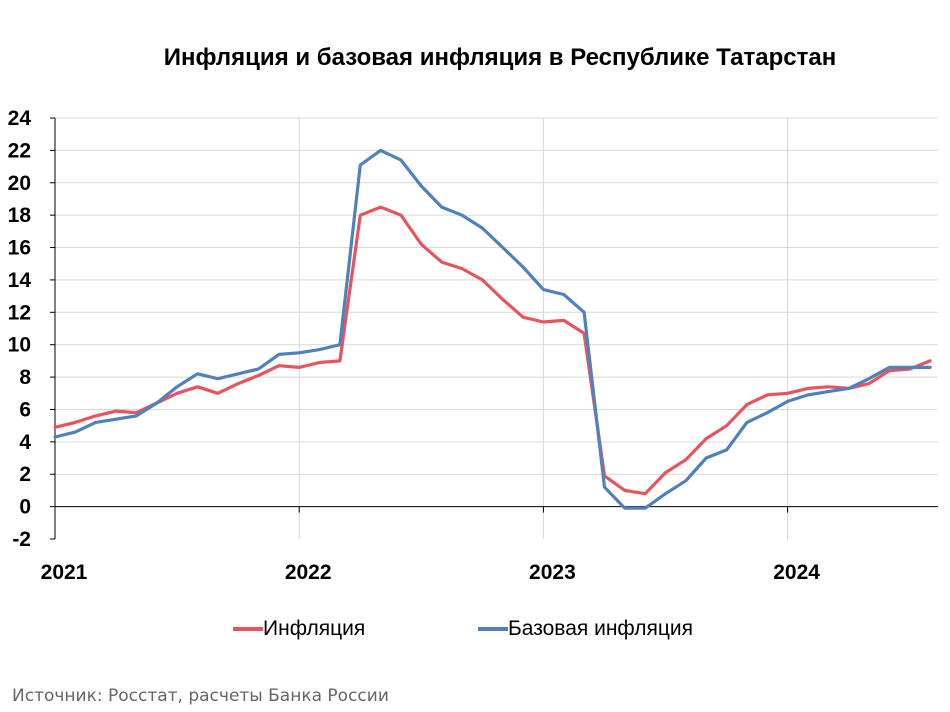  I want to click on y-tick-label: 18, so click(20, 215).